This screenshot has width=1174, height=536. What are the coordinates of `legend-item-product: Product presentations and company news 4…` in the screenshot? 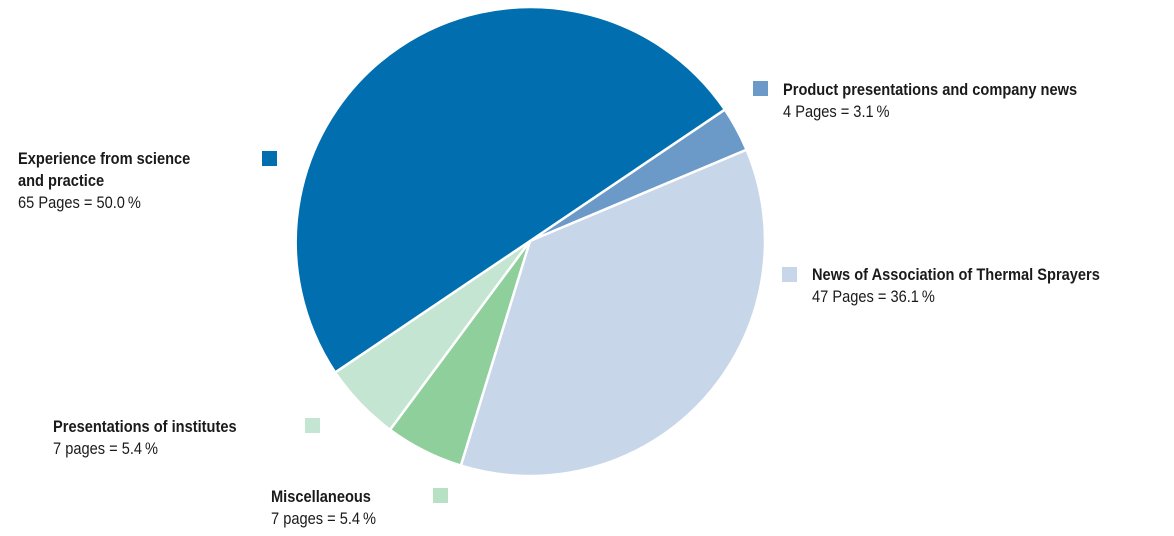 It's located at (930, 101).